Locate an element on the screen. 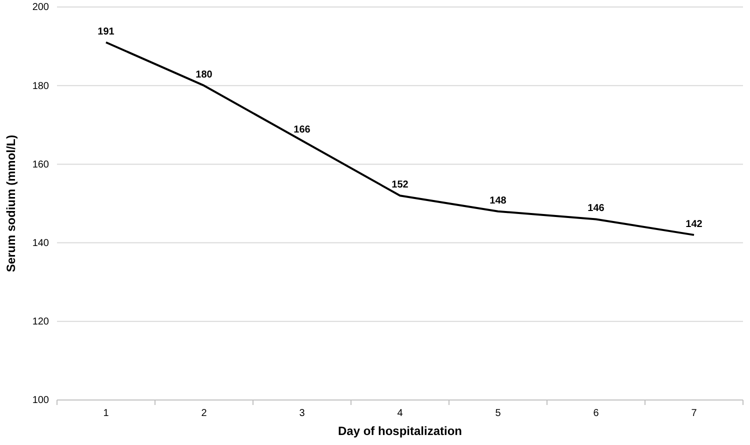 This screenshot has height=445, width=750. data-label: 148 is located at coordinates (498, 200).